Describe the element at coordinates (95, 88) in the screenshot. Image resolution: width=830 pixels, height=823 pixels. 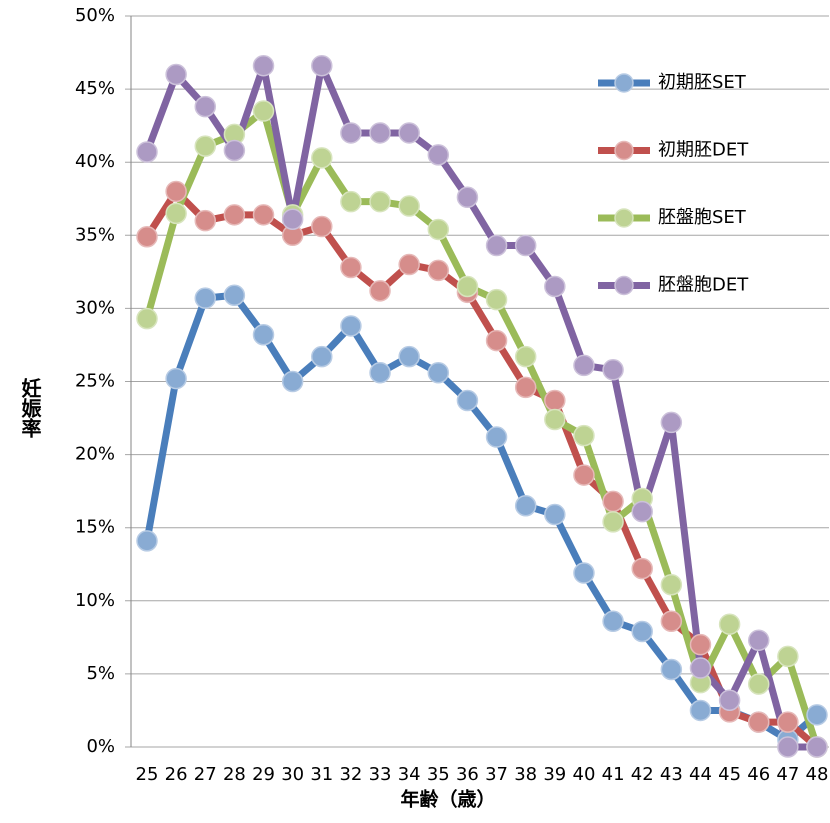
I see `y-tick-label: 45%` at that location.